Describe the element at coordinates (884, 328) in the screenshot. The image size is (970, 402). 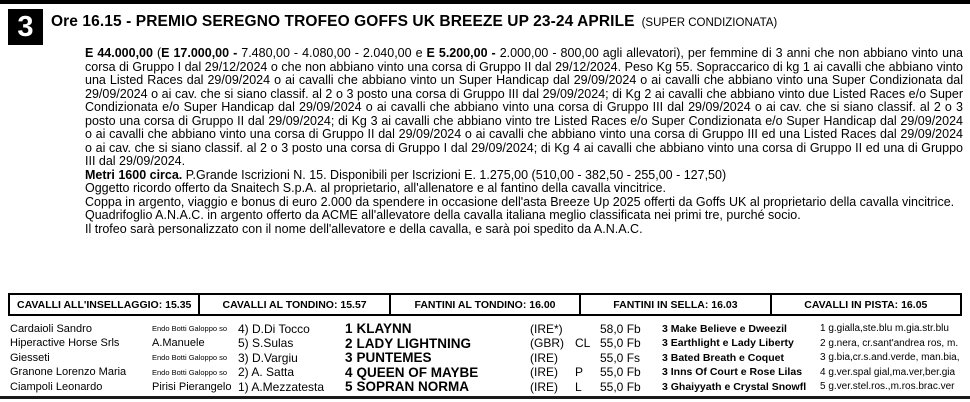
I see `silks-description: 1 g.gialla,ste.blu m.gia.str.blu` at that location.